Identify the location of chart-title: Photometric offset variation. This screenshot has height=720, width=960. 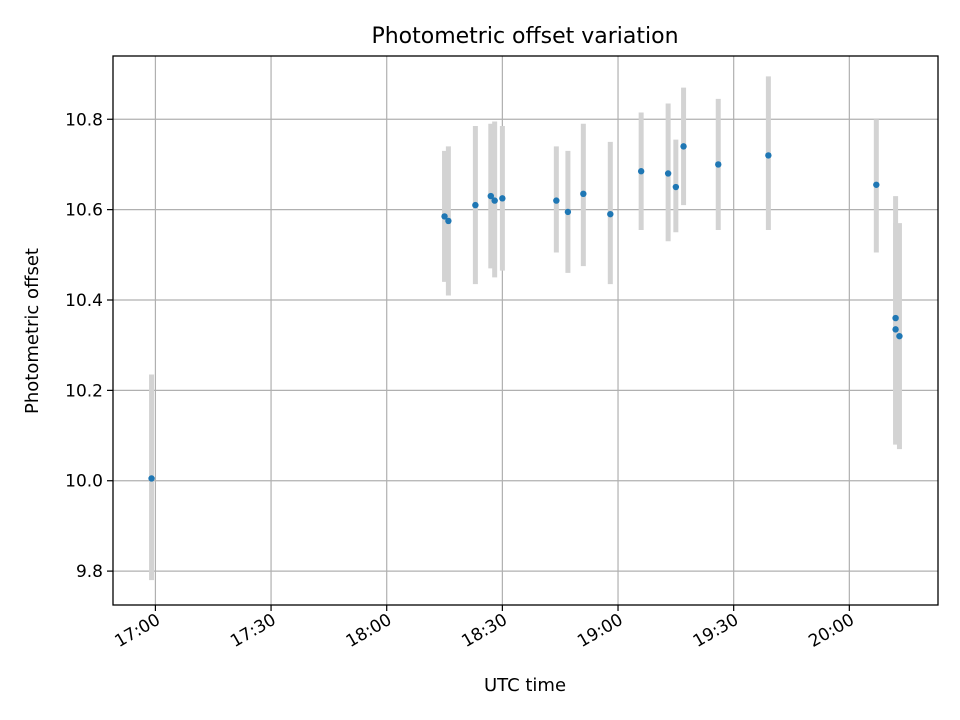
(524, 36).